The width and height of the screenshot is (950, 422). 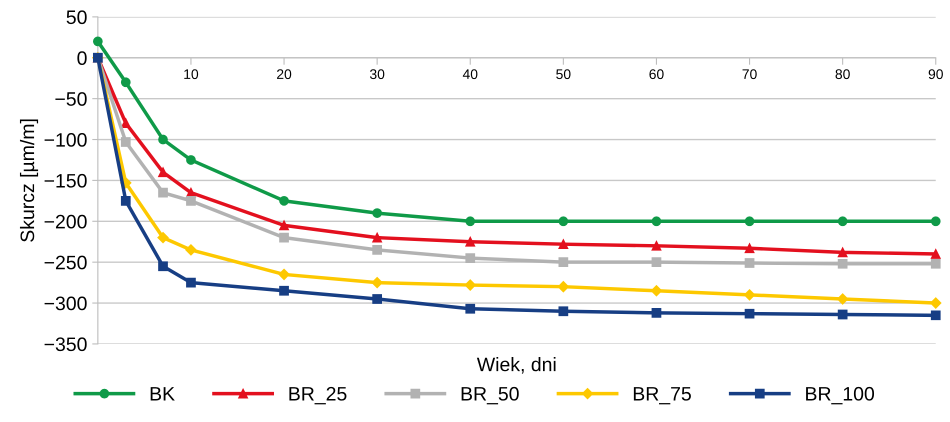 What do you see at coordinates (82, 58) in the screenshot?
I see `y-tick-label: 0` at bounding box center [82, 58].